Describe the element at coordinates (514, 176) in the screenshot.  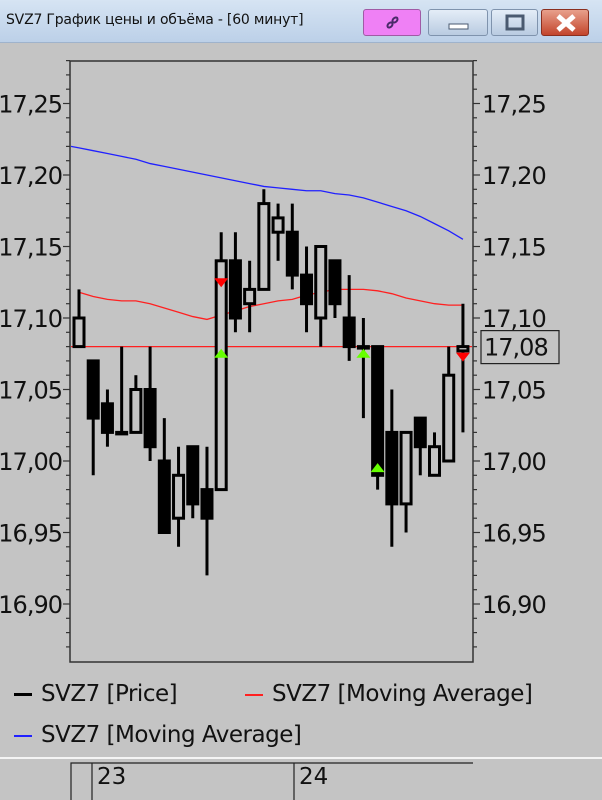
I see `y-tick-label-right: 17,20` at that location.